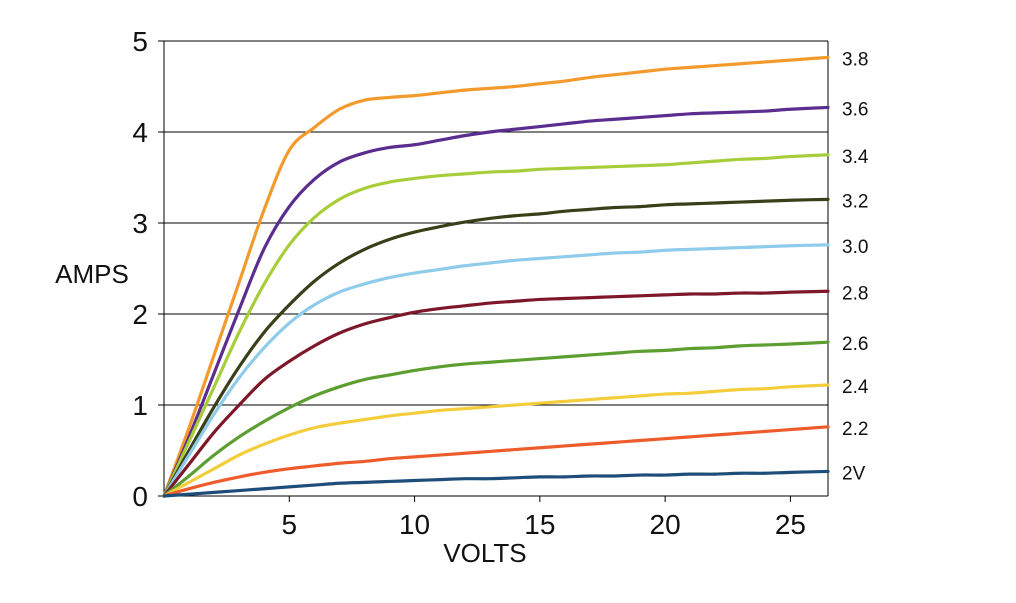 This screenshot has height=603, width=1016. I want to click on series-label-2.6: 2.6, so click(855, 344).